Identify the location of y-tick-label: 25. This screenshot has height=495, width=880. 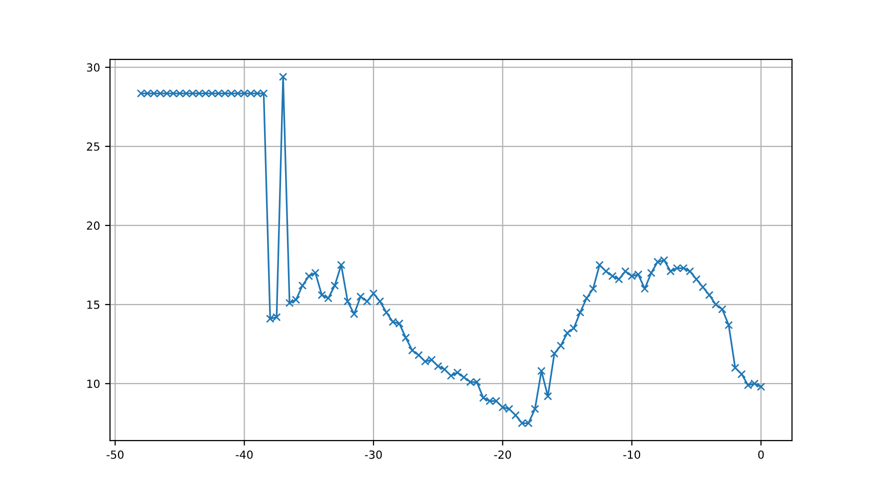
(93, 146).